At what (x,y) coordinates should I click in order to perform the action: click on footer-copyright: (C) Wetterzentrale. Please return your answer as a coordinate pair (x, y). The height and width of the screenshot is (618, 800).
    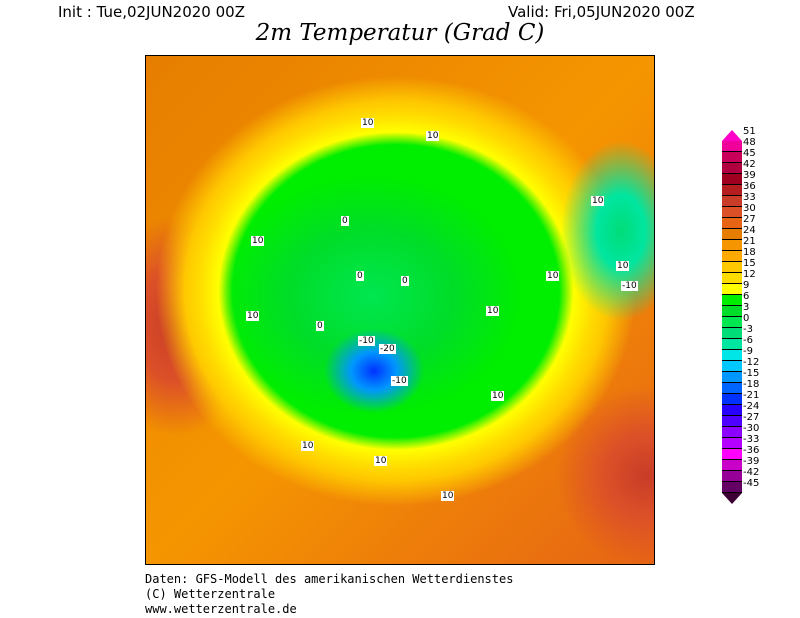
    Looking at the image, I should click on (210, 594).